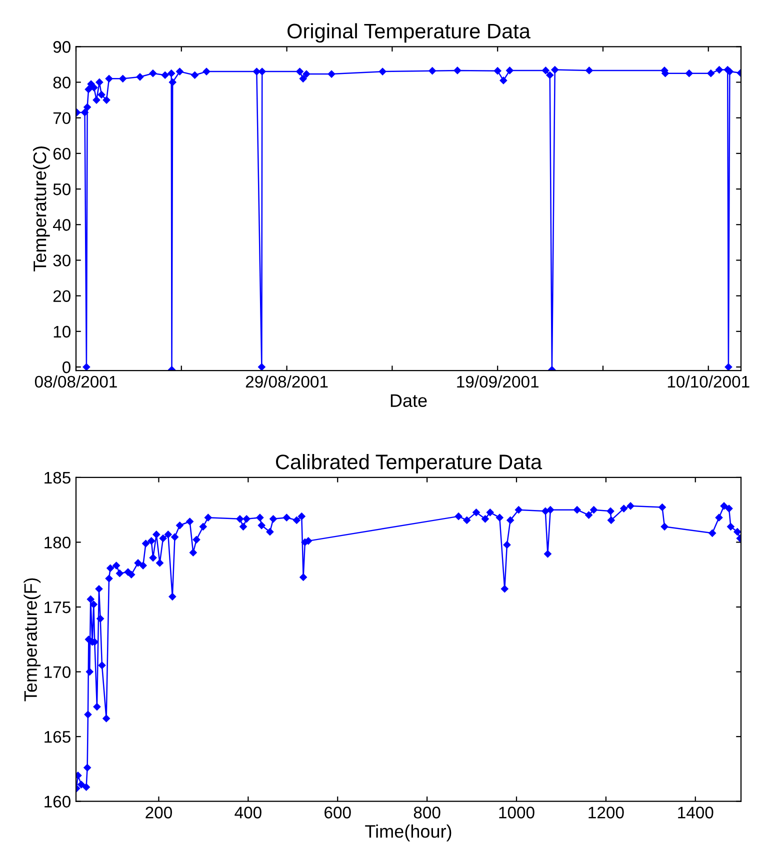 The height and width of the screenshot is (848, 760). I want to click on y-tick-label: 40, so click(61, 225).